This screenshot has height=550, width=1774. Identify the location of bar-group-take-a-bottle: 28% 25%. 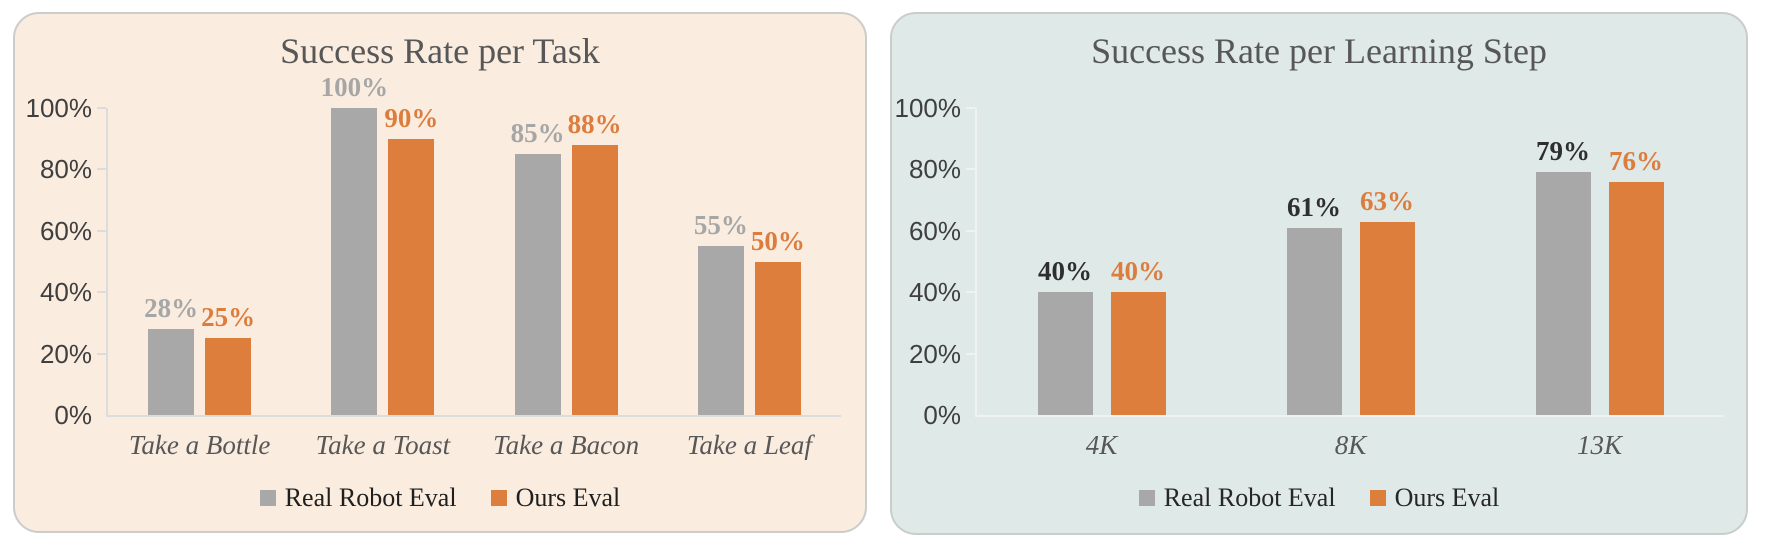
(199, 261).